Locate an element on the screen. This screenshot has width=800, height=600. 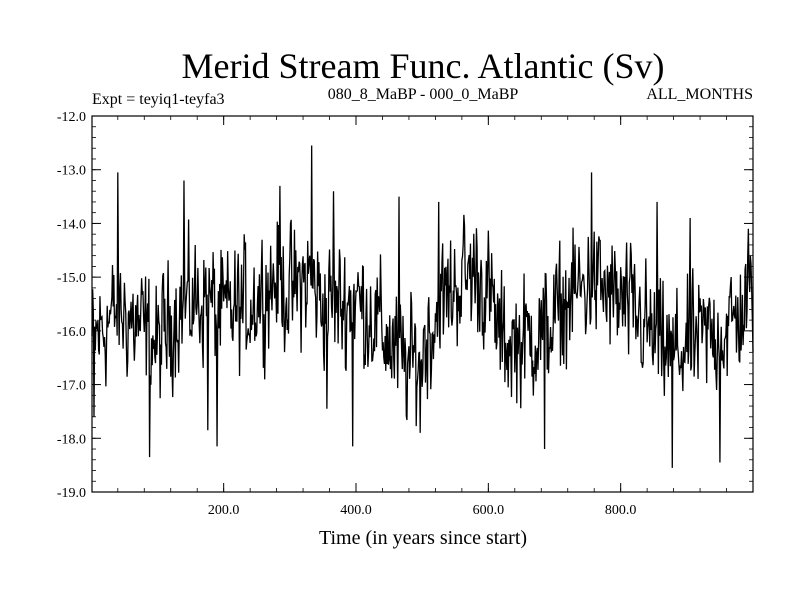
x-tick-label: 600.0 is located at coordinates (489, 510).